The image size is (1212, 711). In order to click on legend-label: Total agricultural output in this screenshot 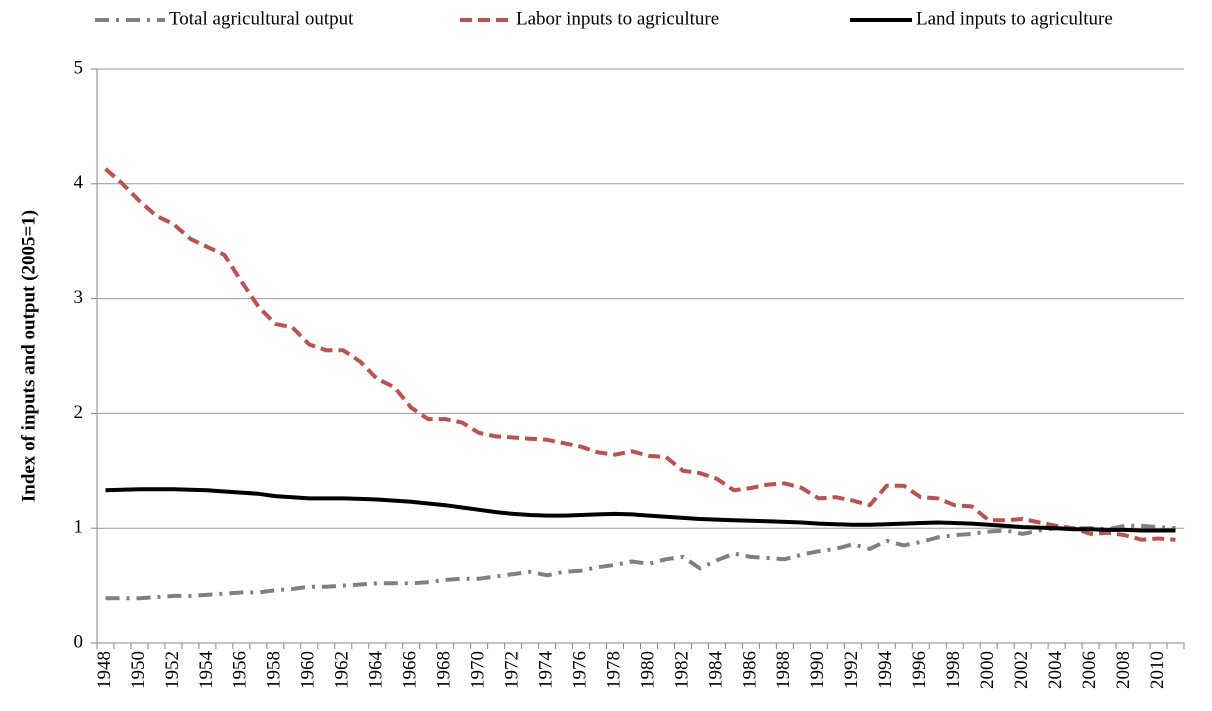, I will do `click(261, 18)`.